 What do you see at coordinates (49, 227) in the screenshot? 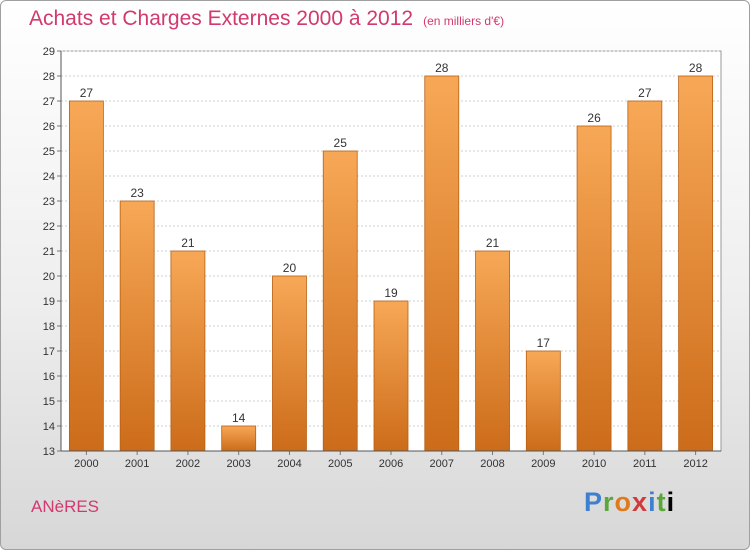
I see `y-tick-label: 22` at bounding box center [49, 227].